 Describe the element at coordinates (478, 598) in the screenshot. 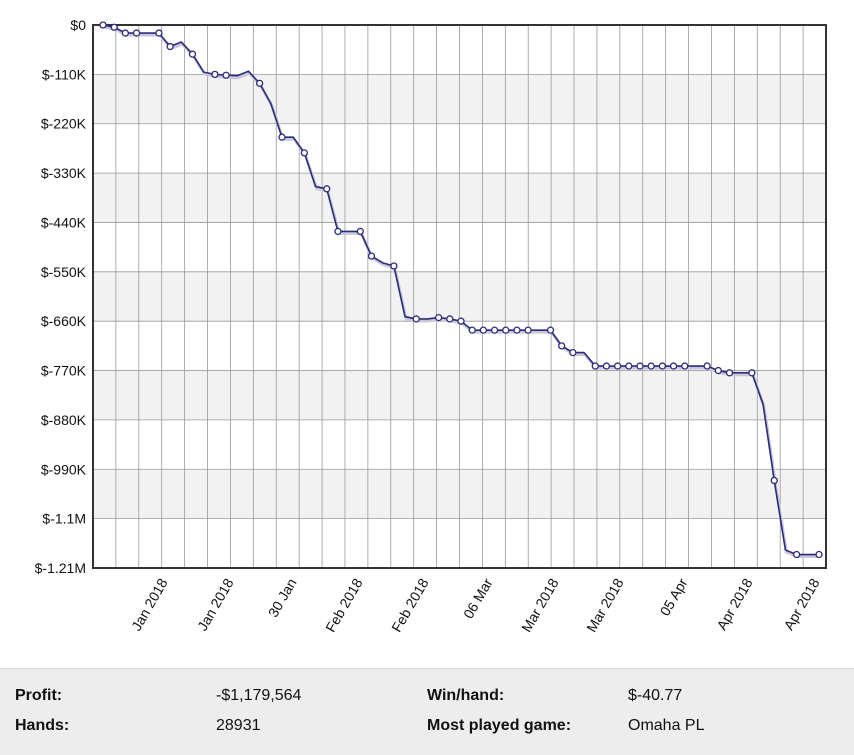

I see `x-tick-label: 06 Mar` at that location.